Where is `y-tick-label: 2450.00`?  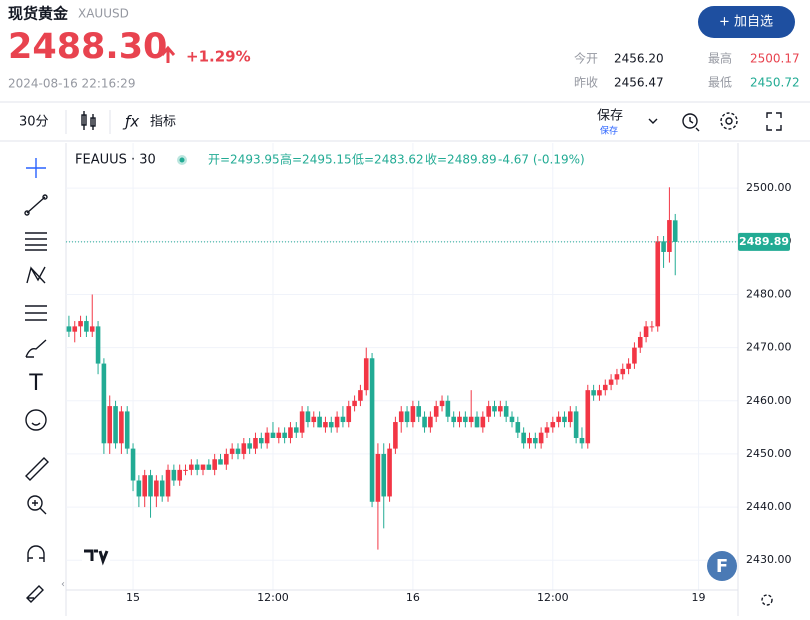 y-tick-label: 2450.00 is located at coordinates (769, 453).